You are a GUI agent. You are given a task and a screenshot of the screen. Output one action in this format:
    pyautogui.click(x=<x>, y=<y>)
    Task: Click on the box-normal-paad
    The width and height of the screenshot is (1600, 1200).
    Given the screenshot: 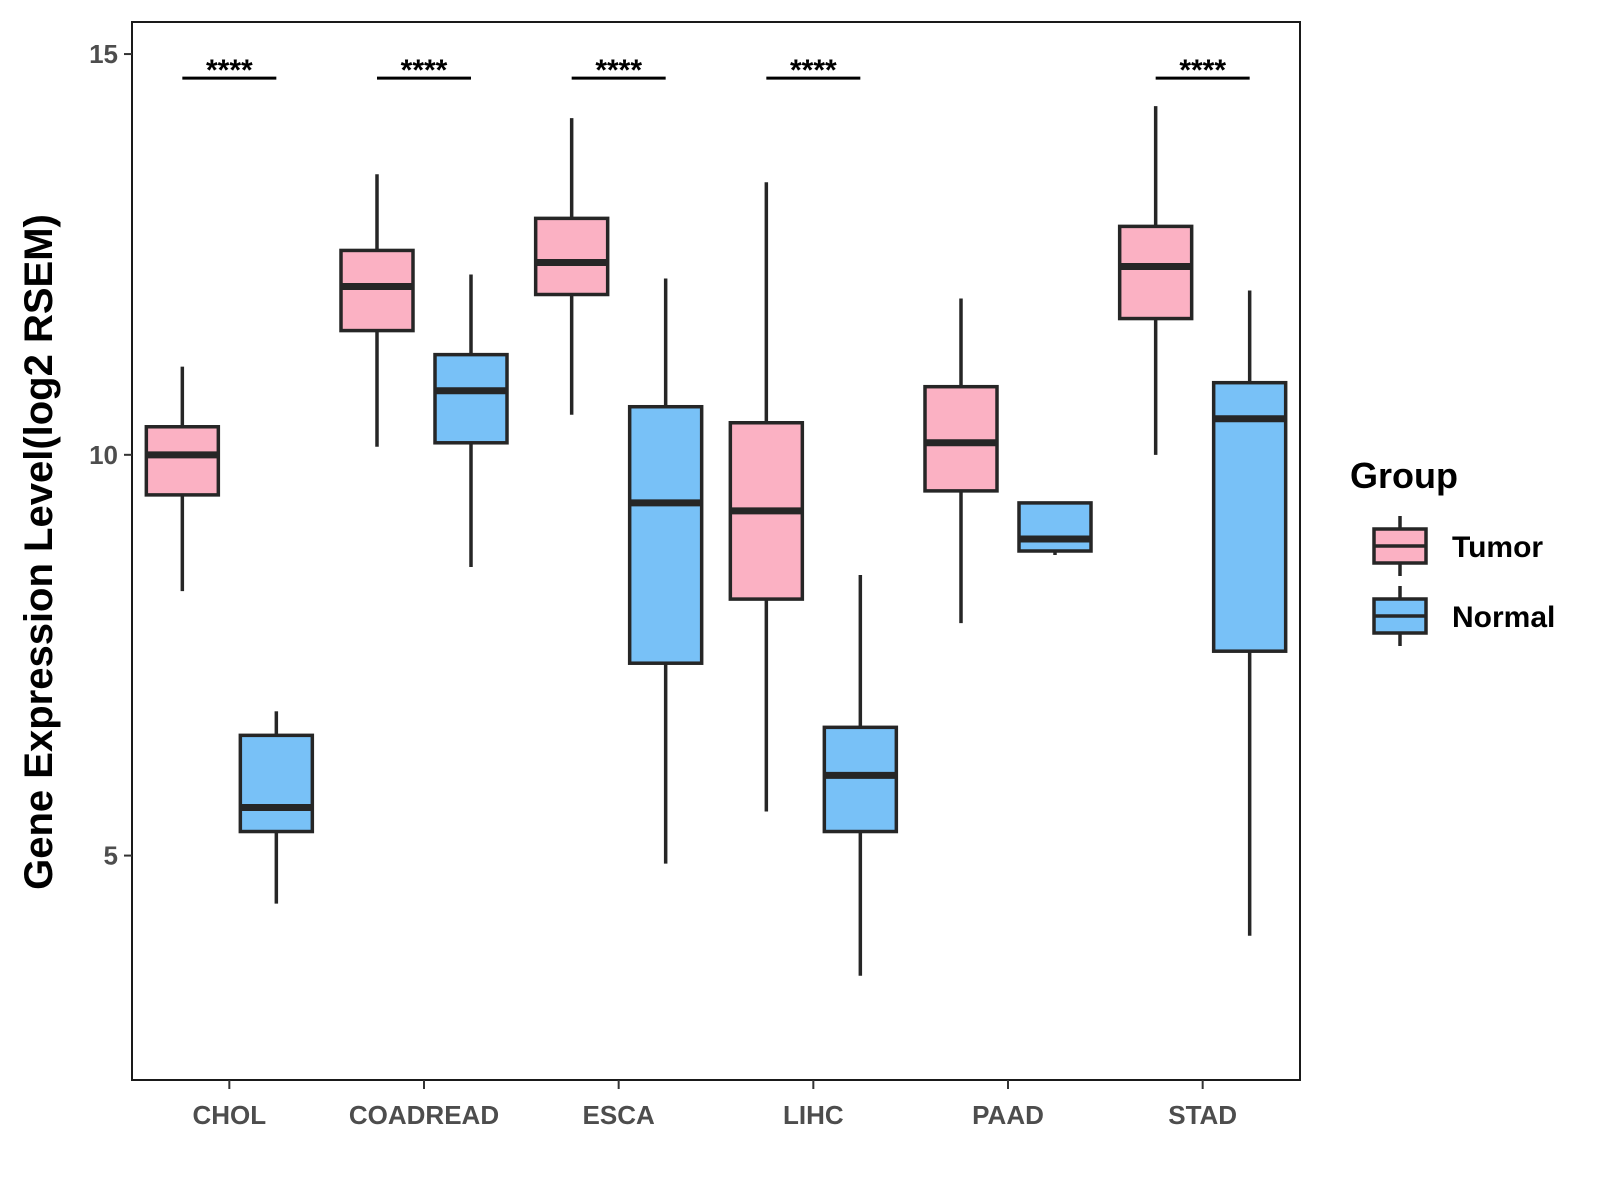 What is the action you would take?
    pyautogui.click(x=1055, y=528)
    